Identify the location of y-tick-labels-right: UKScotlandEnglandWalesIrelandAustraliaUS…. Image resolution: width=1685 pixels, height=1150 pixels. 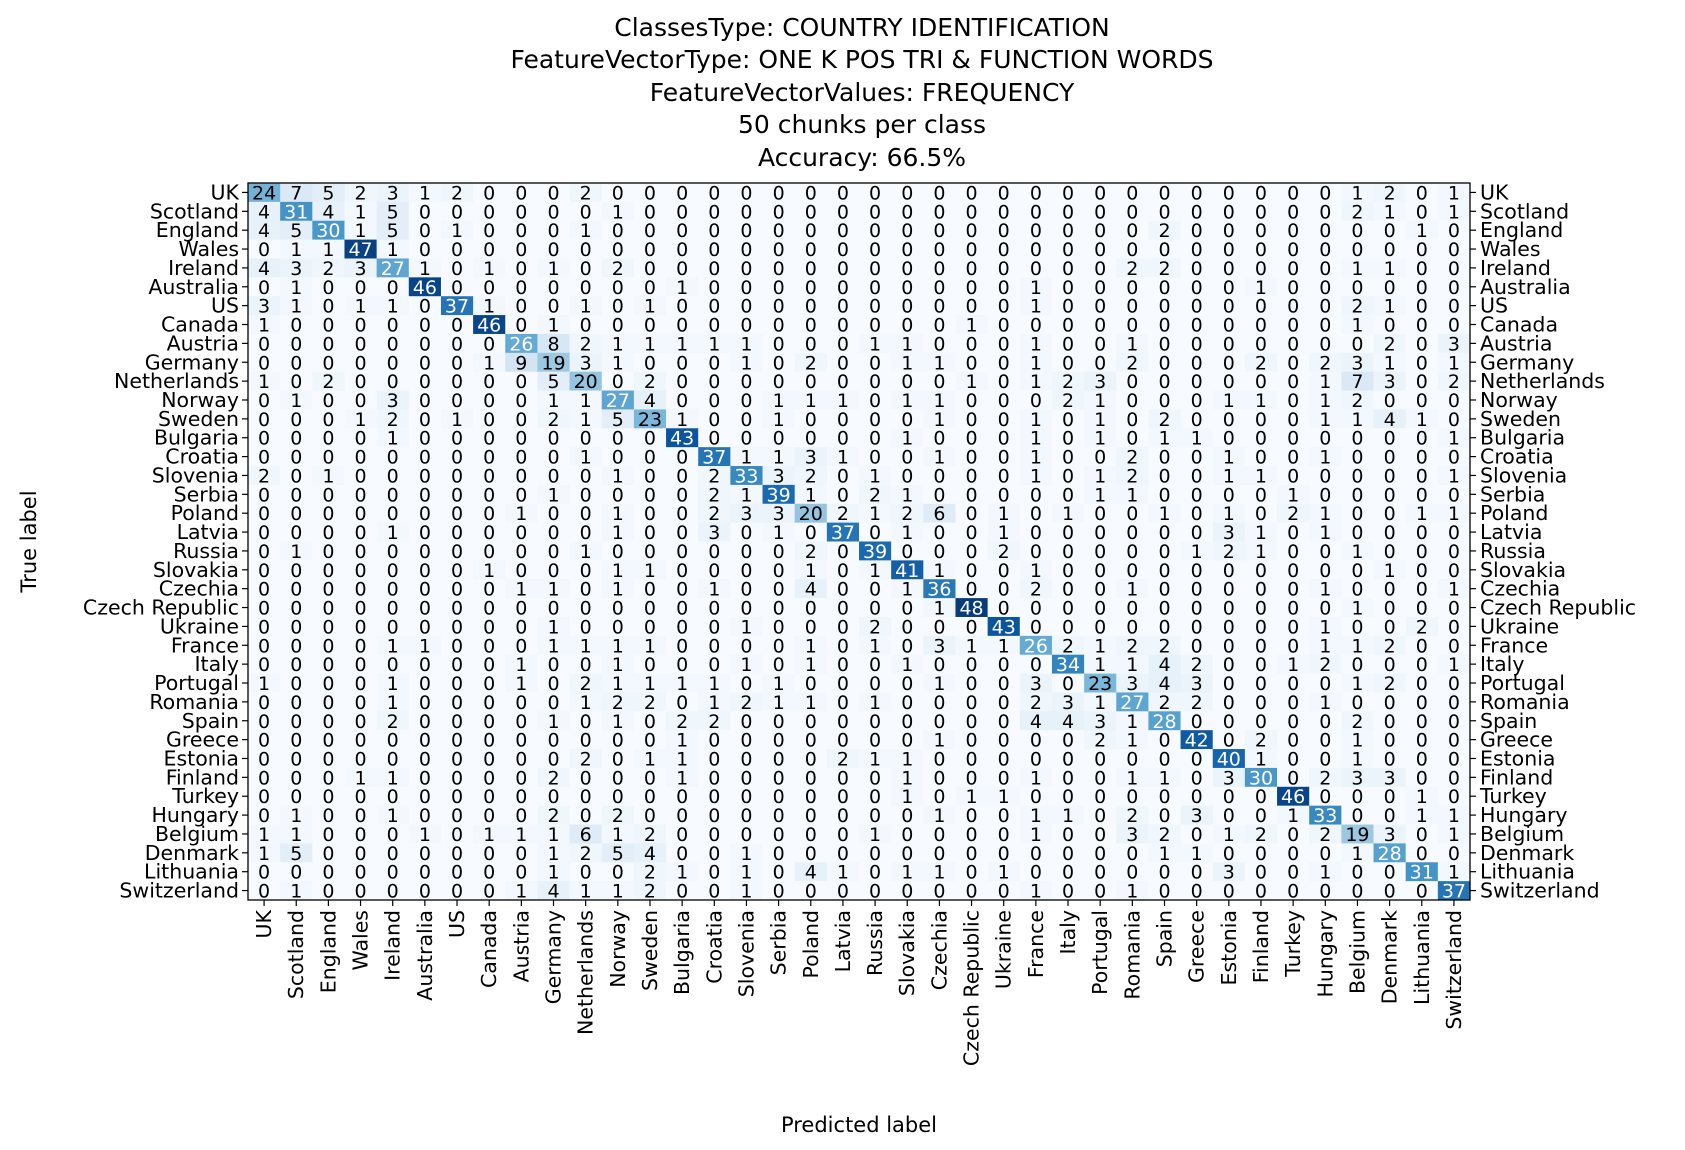
(1553, 541).